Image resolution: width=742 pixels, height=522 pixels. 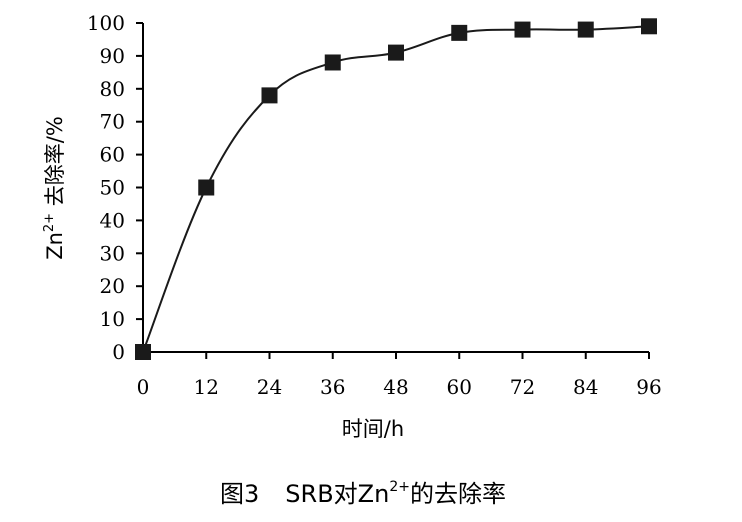 I want to click on x-tick-label: 12, so click(x=206, y=387).